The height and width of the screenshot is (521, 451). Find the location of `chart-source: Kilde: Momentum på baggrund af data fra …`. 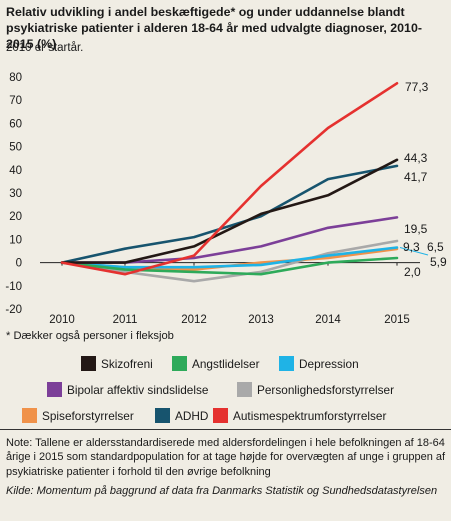

chart-source: Kilde: Momentum på baggrund af data fra … is located at coordinates (222, 491).